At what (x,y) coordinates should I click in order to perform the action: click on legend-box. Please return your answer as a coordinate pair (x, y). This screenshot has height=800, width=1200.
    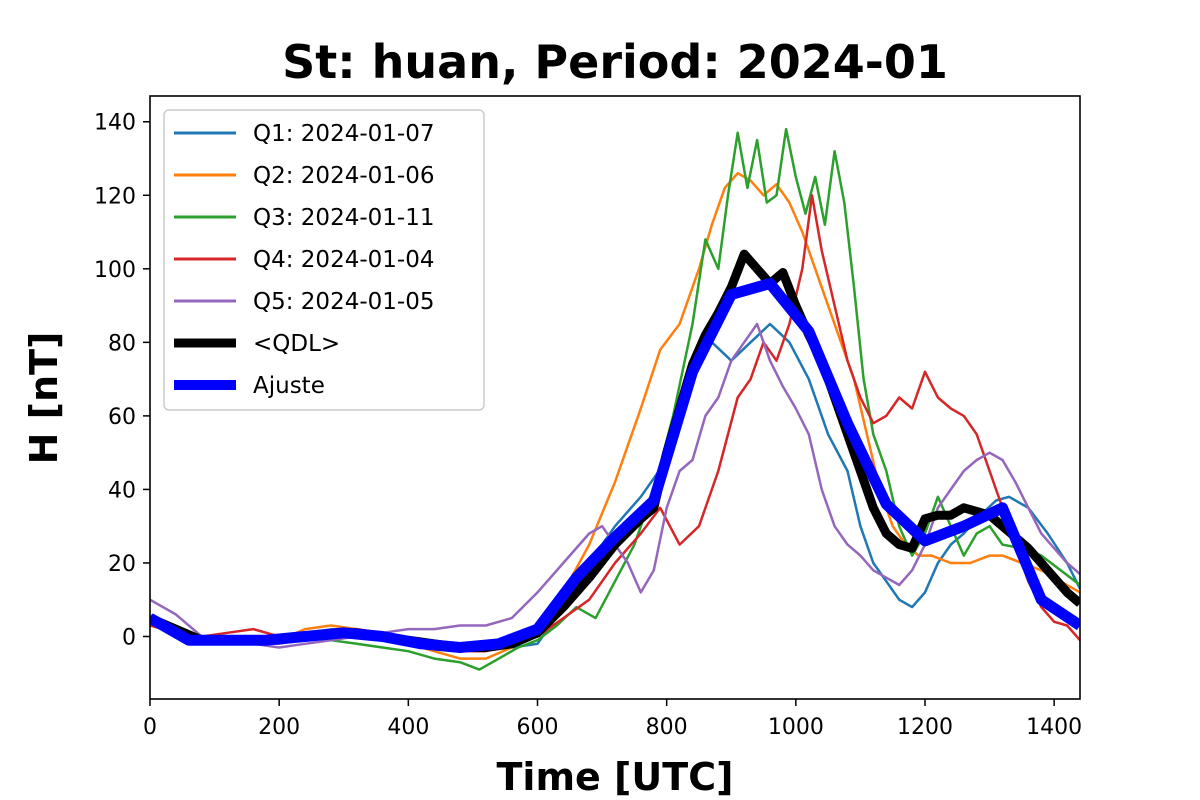
    Looking at the image, I should click on (324, 260).